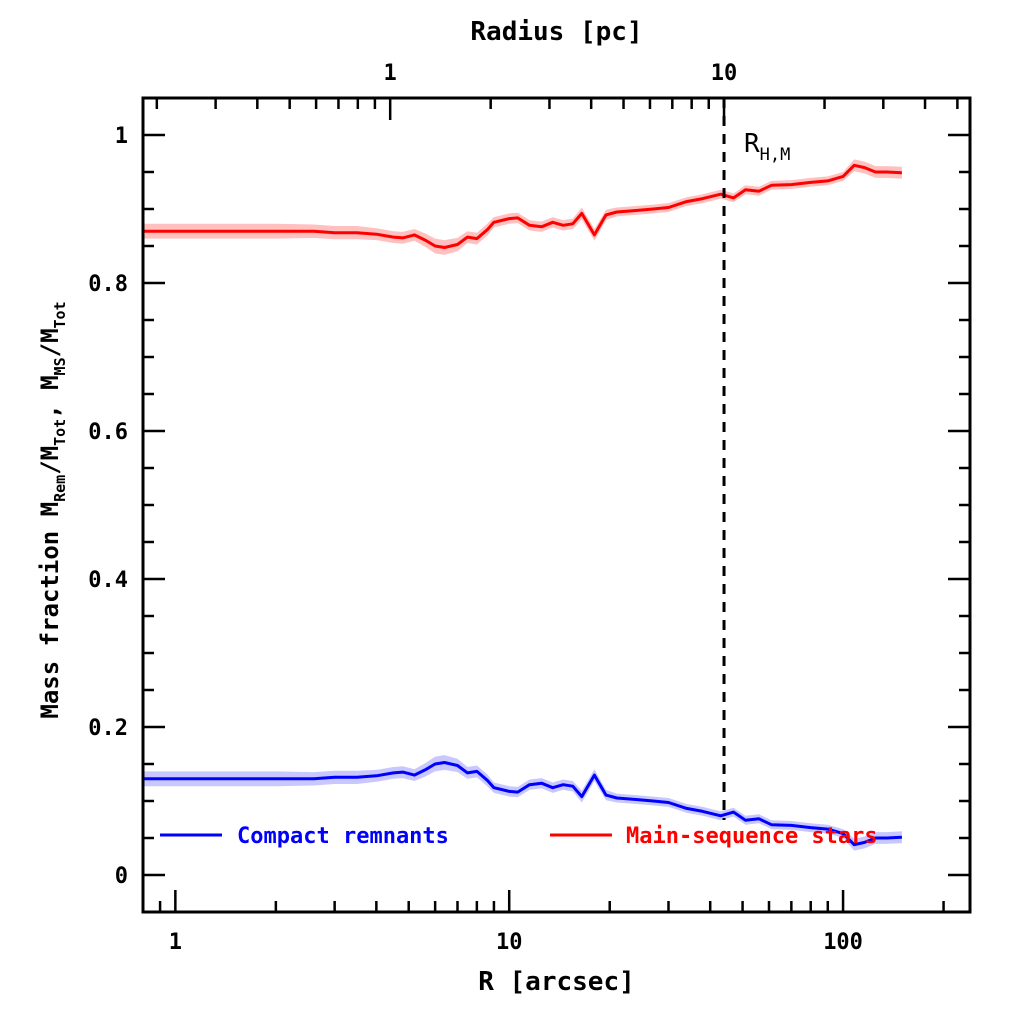 The height and width of the screenshot is (1024, 1024). What do you see at coordinates (108, 432) in the screenshot?
I see `y-tick-label: 0.6` at bounding box center [108, 432].